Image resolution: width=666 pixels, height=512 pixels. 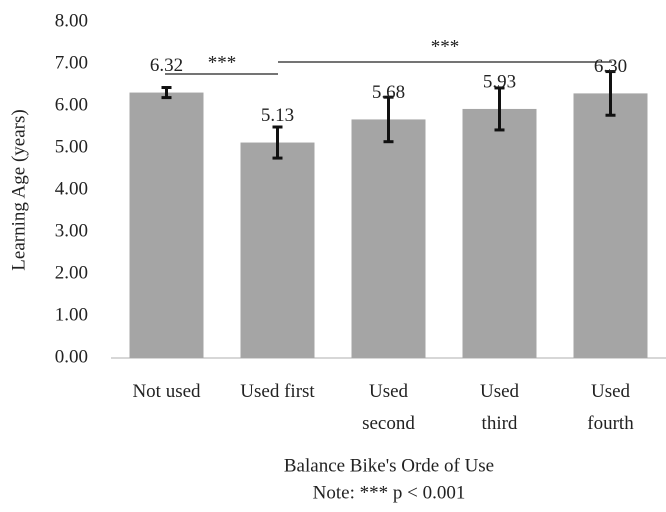 What do you see at coordinates (388, 407) in the screenshot?
I see `x-tick-label: Used second` at bounding box center [388, 407].